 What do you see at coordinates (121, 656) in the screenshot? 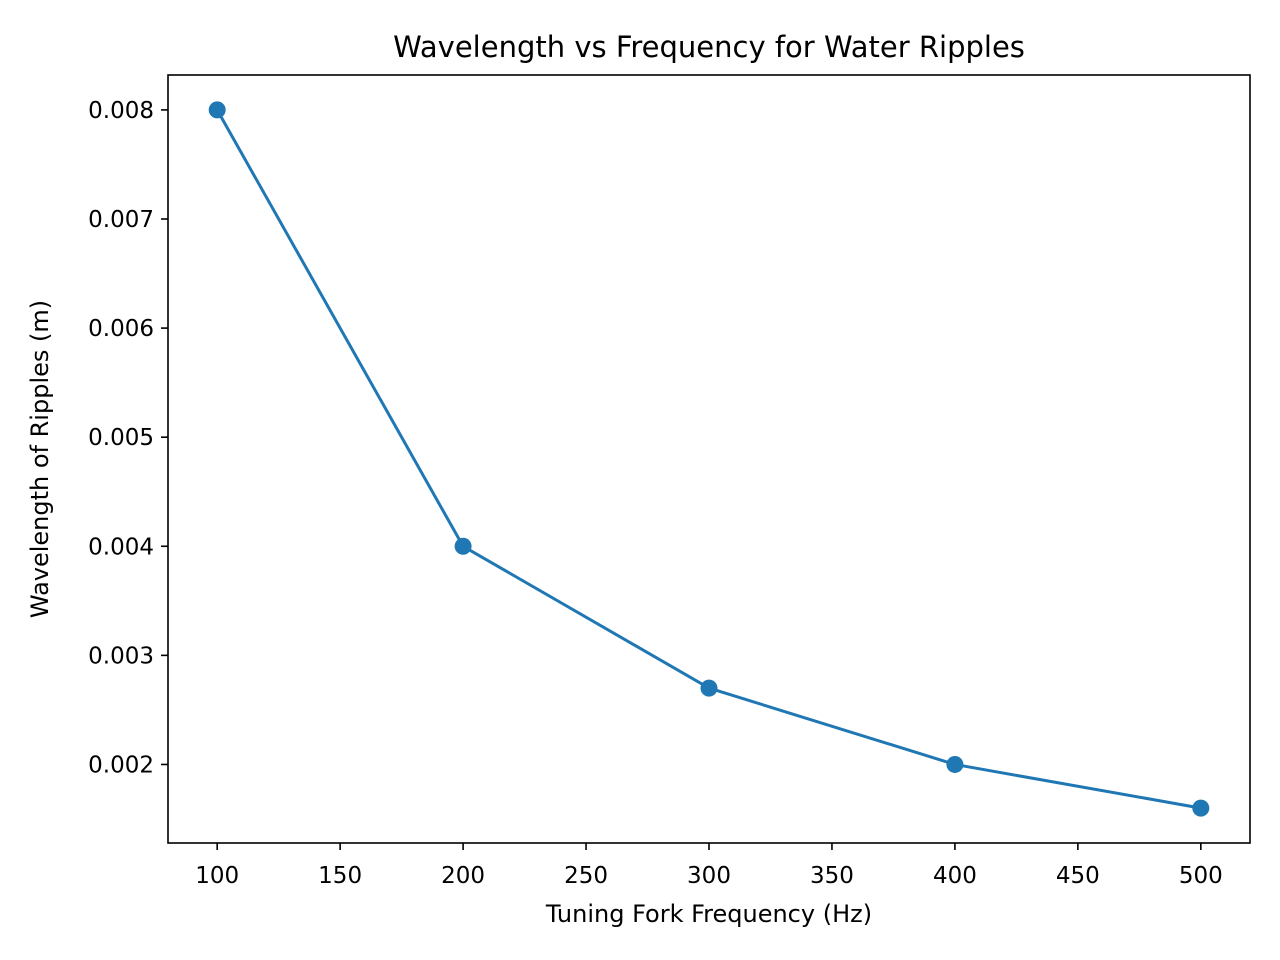
I see `y-tick-label: 0.003` at bounding box center [121, 656].